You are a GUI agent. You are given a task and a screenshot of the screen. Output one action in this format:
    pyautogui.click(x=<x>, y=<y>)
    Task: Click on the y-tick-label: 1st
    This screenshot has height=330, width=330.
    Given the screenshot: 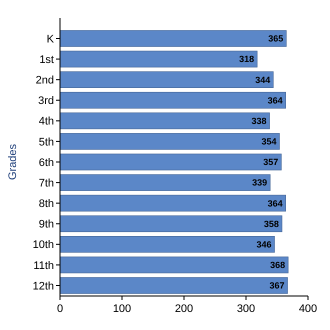 What is the action you would take?
    pyautogui.click(x=46, y=60)
    